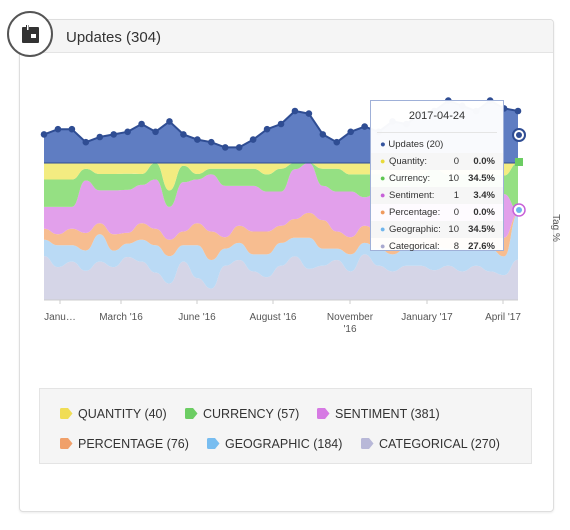 The width and height of the screenshot is (570, 530). Describe the element at coordinates (281, 277) in the screenshot. I see `tag-area-categorical` at that location.